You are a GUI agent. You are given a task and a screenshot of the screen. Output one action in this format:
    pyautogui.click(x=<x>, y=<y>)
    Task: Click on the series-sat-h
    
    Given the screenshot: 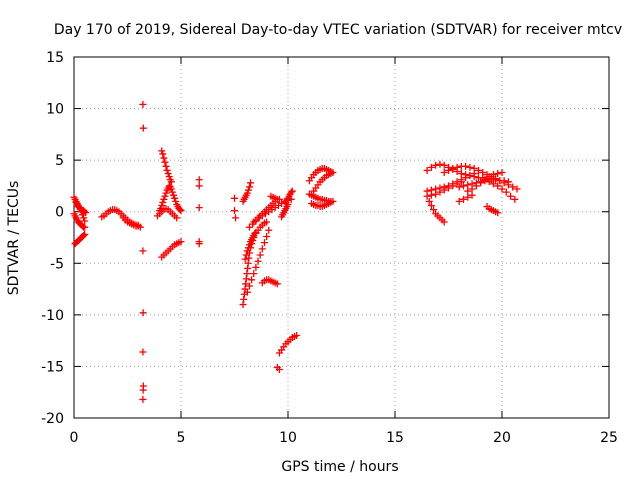 What is the action you would take?
    pyautogui.click(x=170, y=198)
    